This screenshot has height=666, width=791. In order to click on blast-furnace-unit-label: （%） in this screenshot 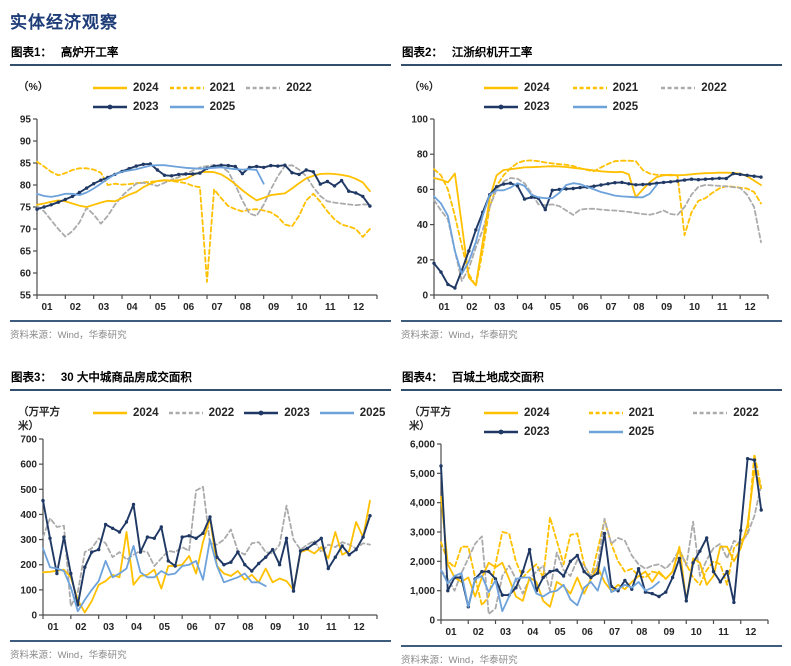, I will do `click(33, 87)`.